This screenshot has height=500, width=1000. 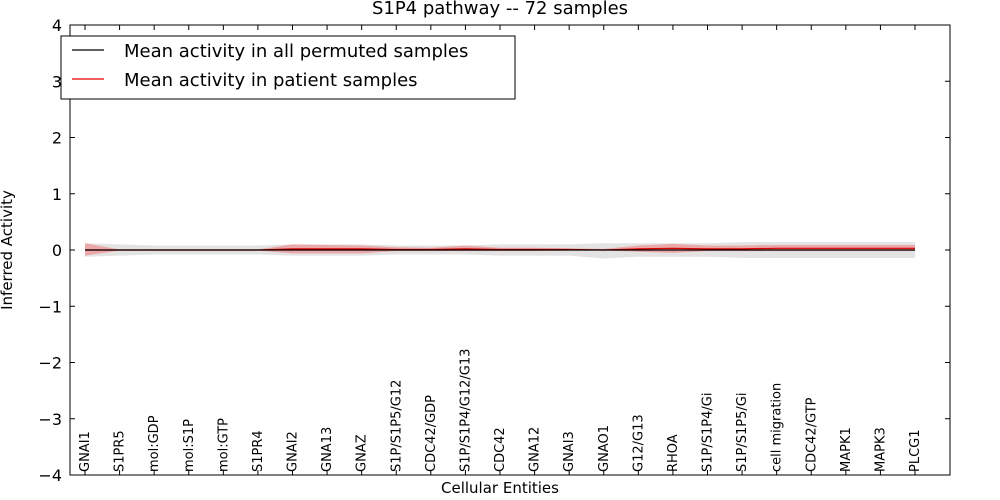 I want to click on x-tick-label: CDC42, so click(x=500, y=449).